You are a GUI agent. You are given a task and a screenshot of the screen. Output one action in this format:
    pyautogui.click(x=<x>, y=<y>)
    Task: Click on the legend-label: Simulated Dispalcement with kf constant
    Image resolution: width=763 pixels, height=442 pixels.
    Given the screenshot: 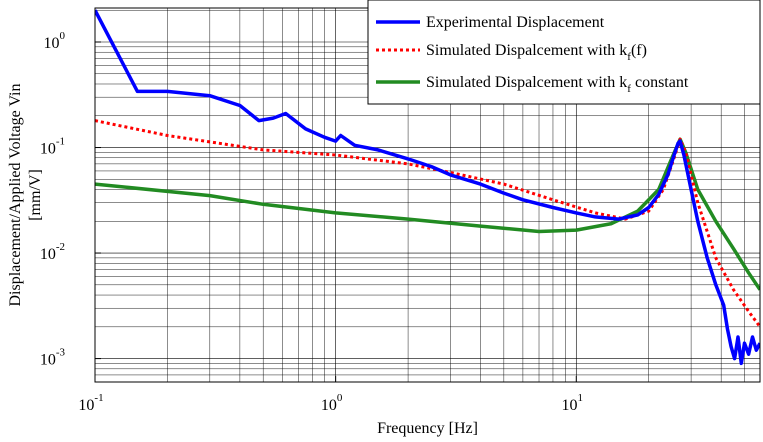 What is the action you would take?
    pyautogui.click(x=557, y=84)
    